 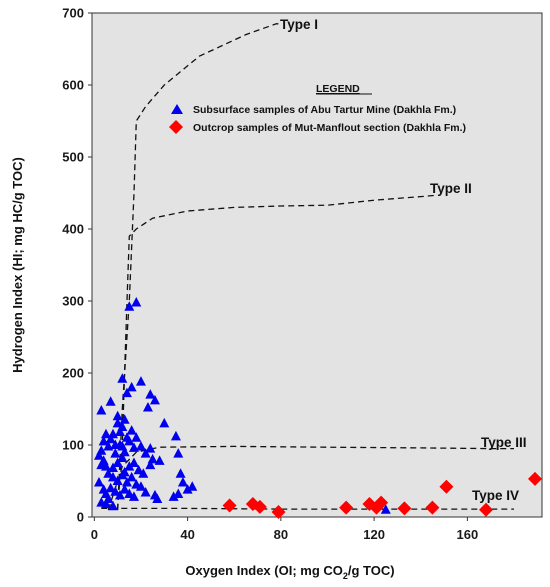 What do you see at coordinates (451, 188) in the screenshot?
I see `curve-label-type-ii: Type II` at bounding box center [451, 188].